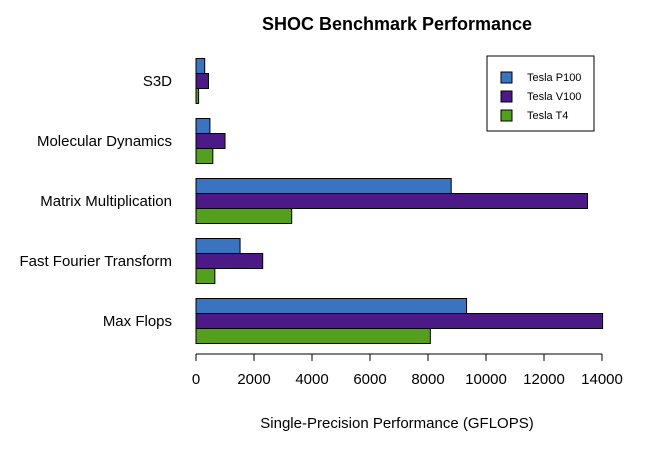 This screenshot has width=650, height=450. I want to click on bar-tesla-v100-fast-fourier-transform, so click(229, 261).